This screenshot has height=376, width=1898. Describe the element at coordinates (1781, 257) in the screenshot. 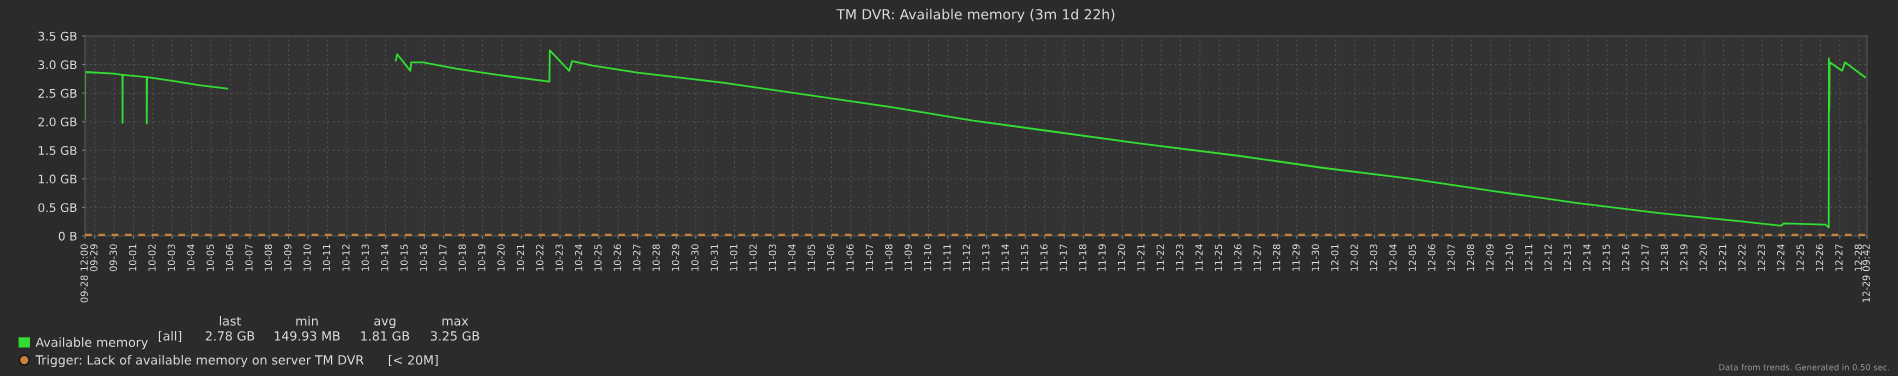

I see `x-tick-label: 12-24` at that location.